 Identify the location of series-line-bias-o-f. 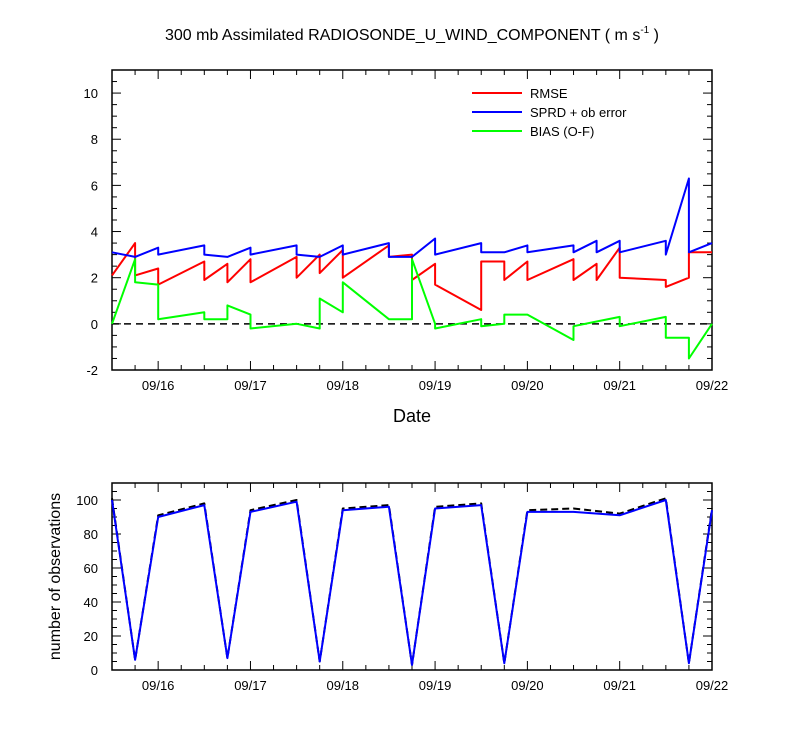
(412, 309).